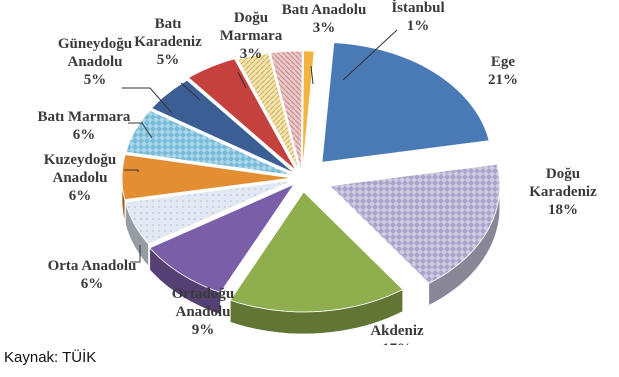 The width and height of the screenshot is (619, 377). Describe the element at coordinates (417, 17) in the screenshot. I see `slice-label-12: İstanbul 1%` at that location.